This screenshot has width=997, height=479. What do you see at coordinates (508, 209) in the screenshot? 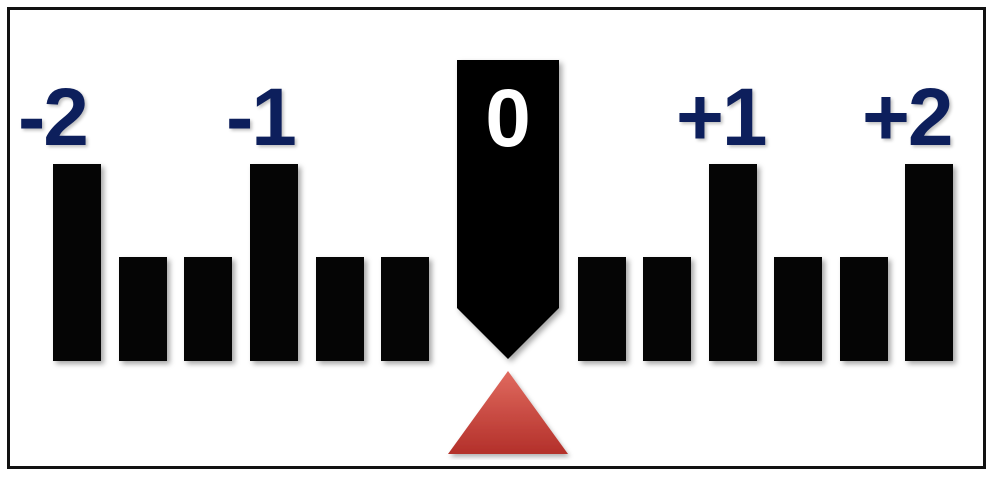
I see `center-pointer-icon` at bounding box center [508, 209].